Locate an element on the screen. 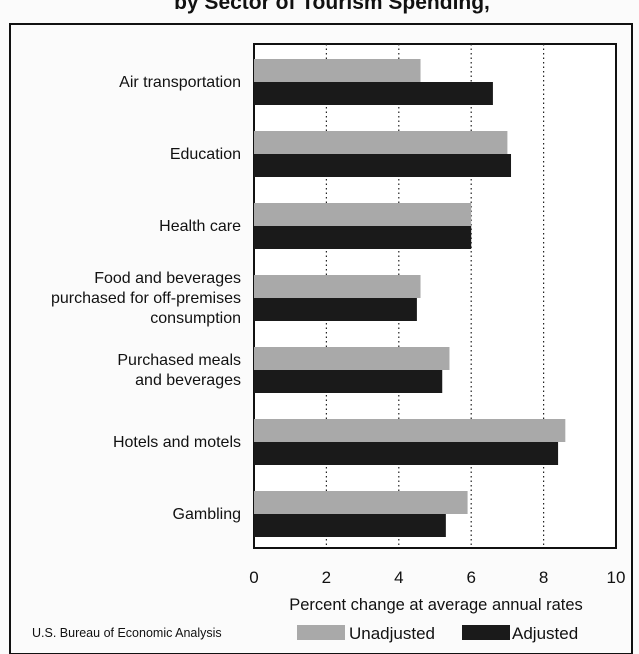  x-tick-label-3: 6 is located at coordinates (470, 577).